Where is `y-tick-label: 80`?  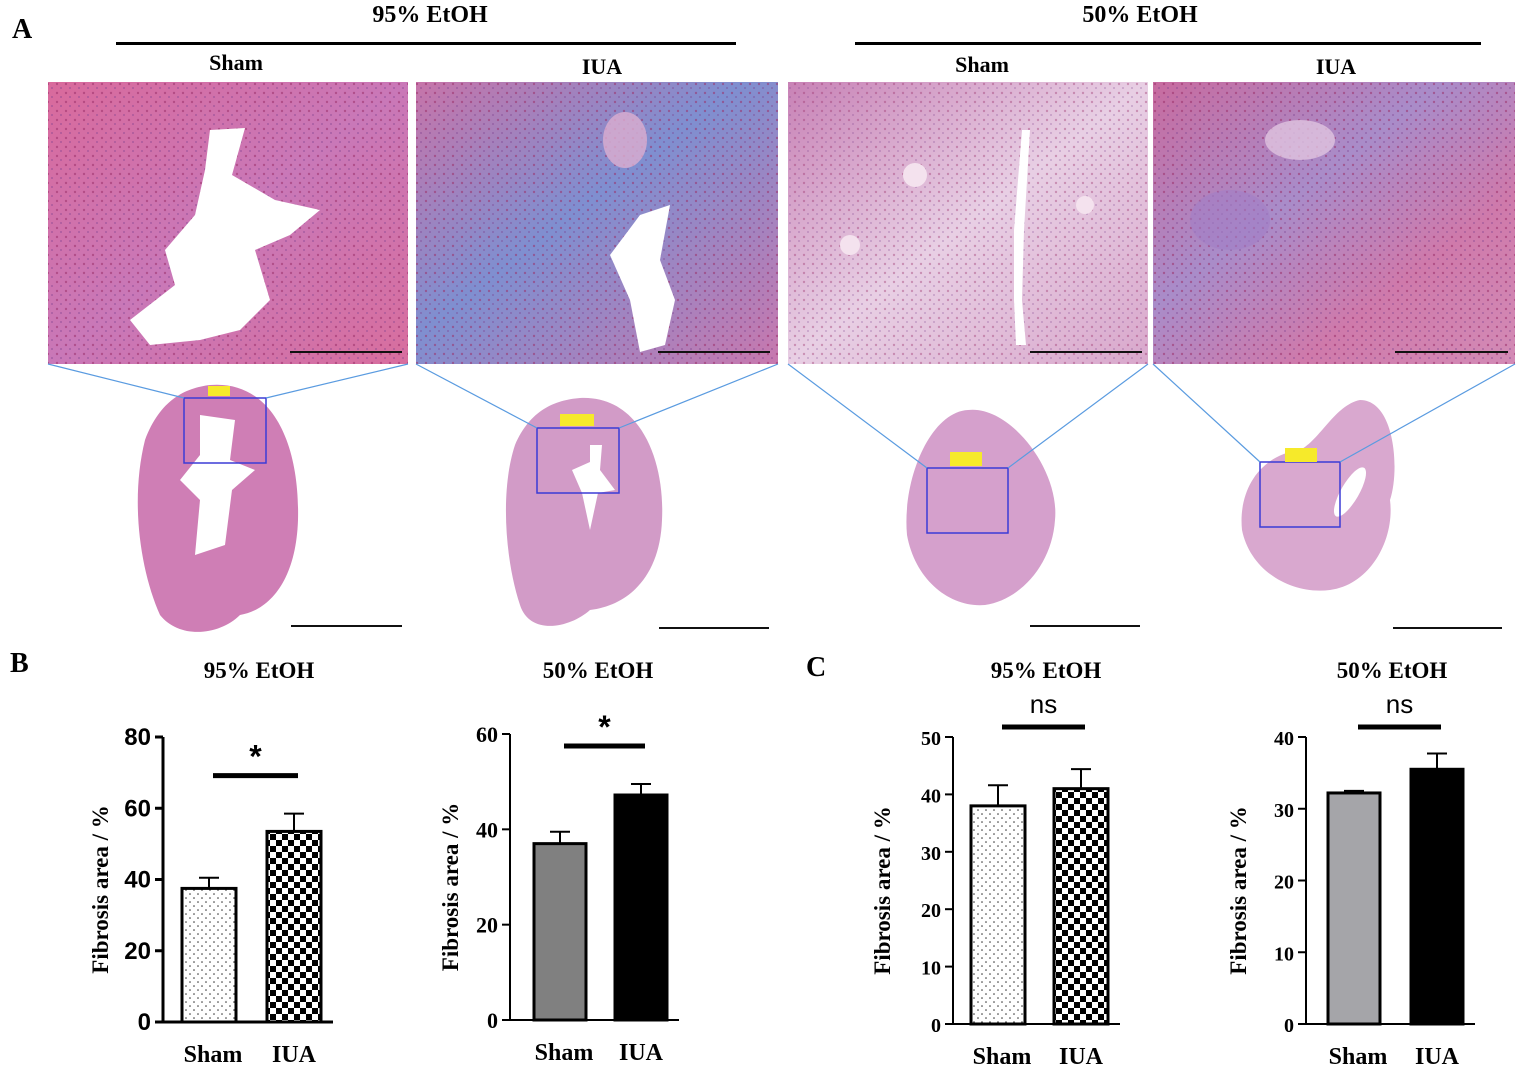 y-tick-label: 80 is located at coordinates (137, 737).